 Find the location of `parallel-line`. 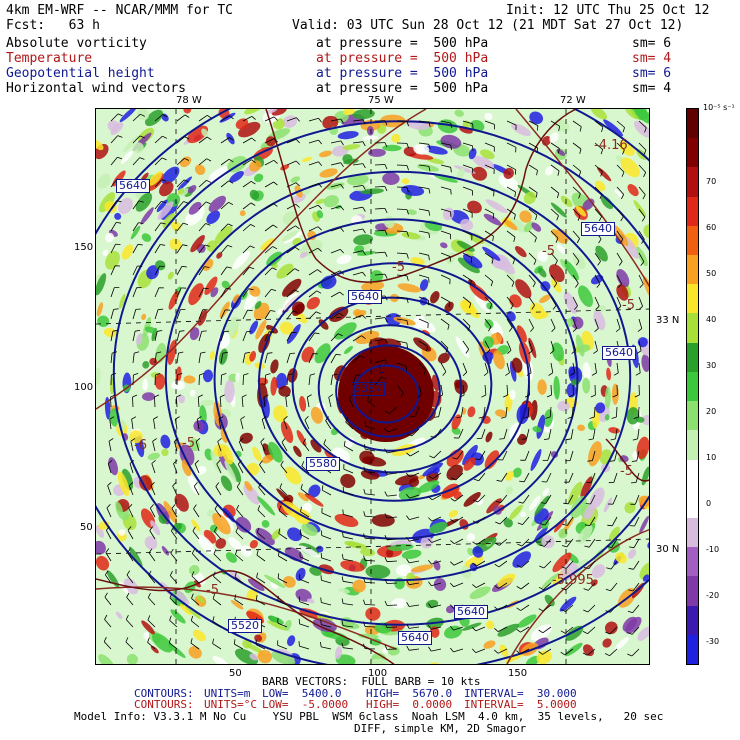

parallel-line is located at coordinates (372, 316).